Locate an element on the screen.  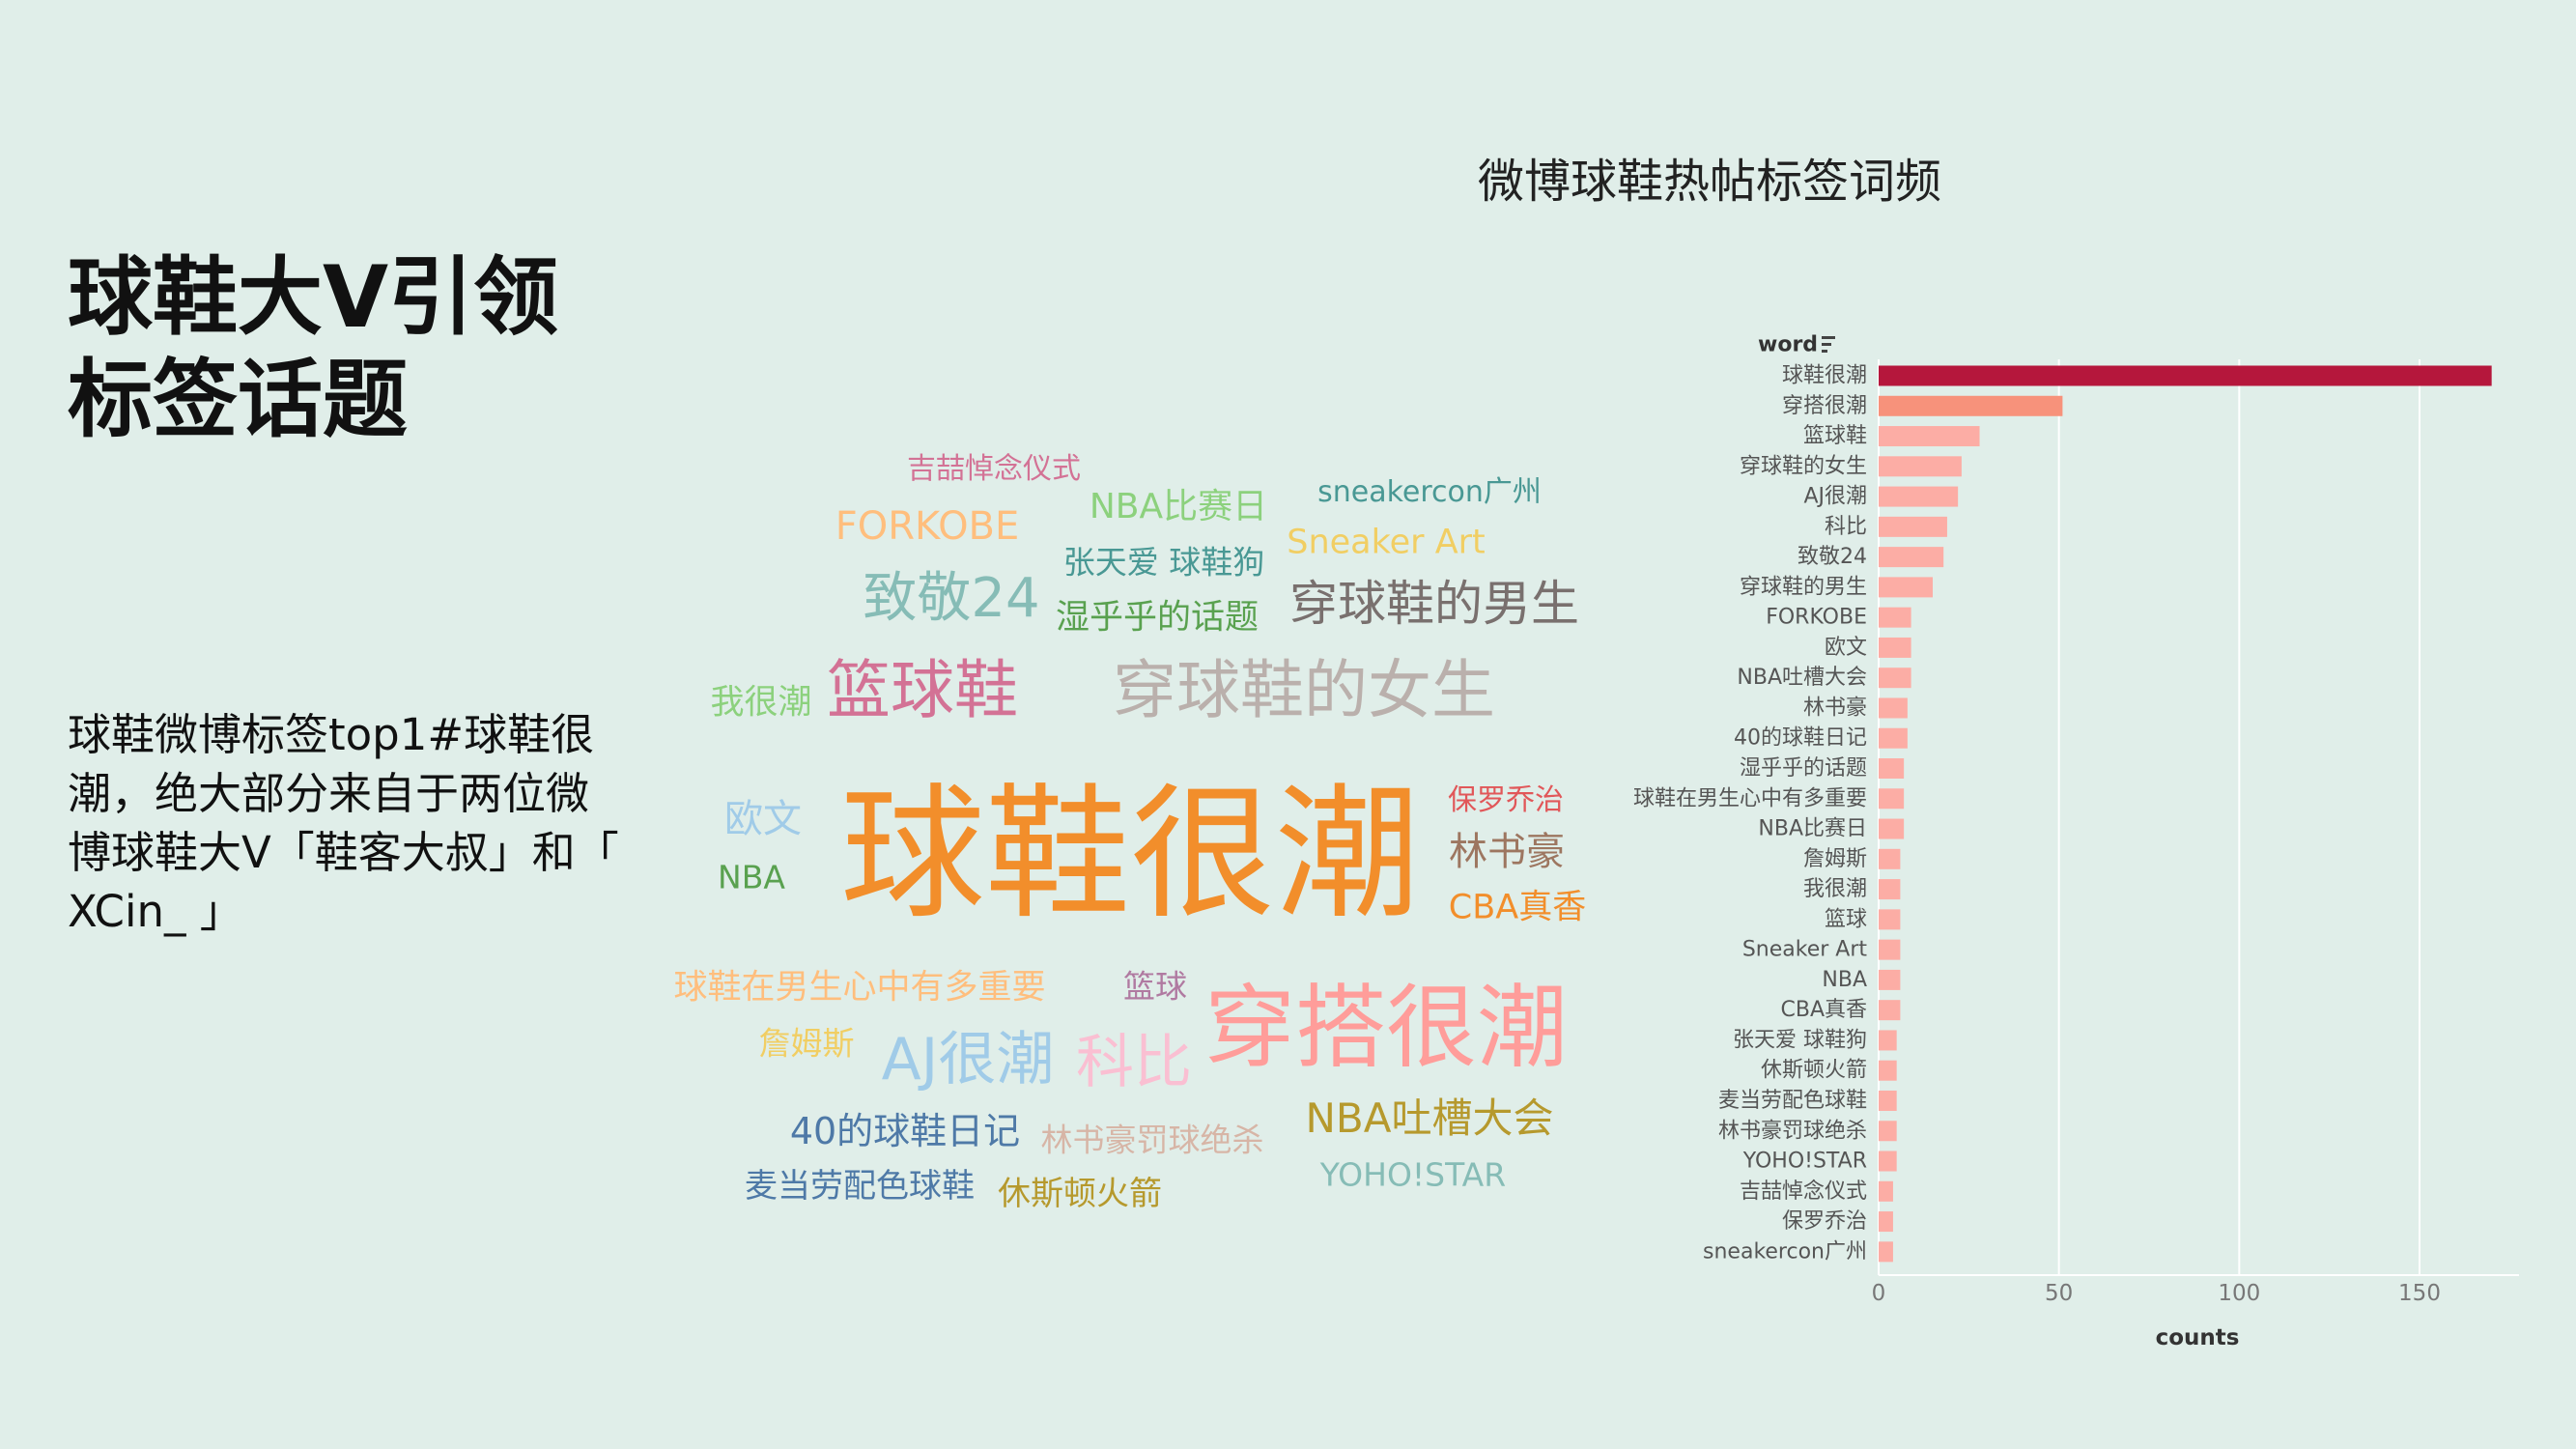
y-tick-label: 湿乎乎的话题 is located at coordinates (1803, 768).